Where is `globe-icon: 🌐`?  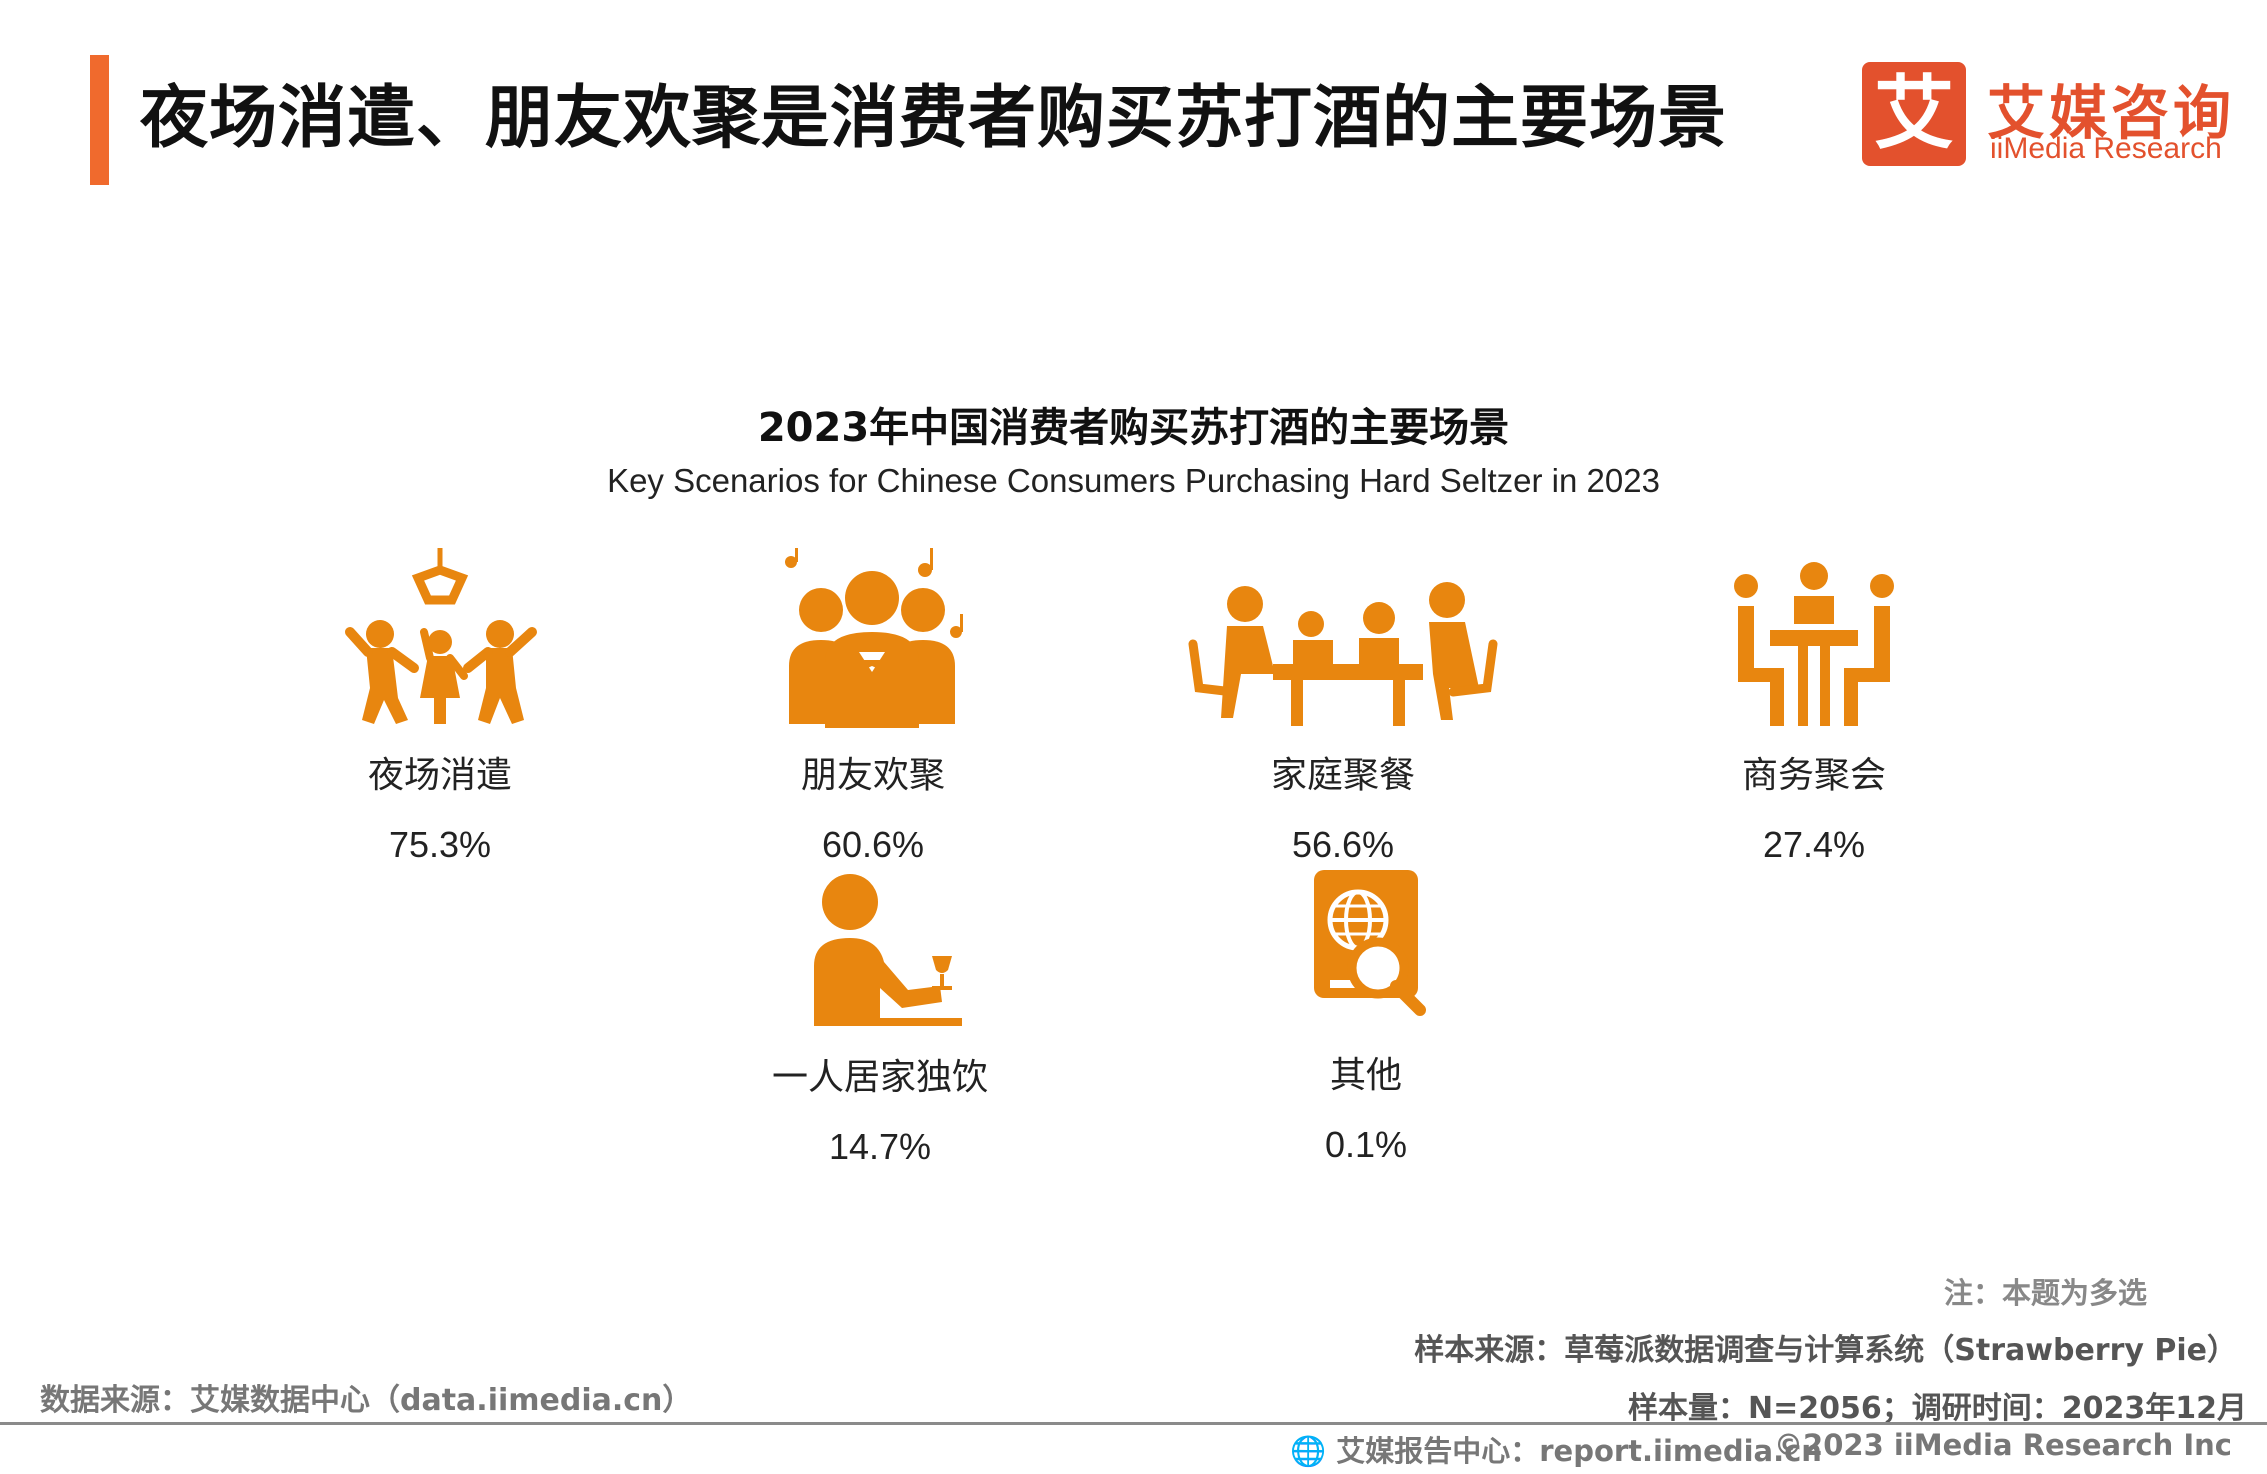
globe-icon: 🌐 is located at coordinates (1313, 1451).